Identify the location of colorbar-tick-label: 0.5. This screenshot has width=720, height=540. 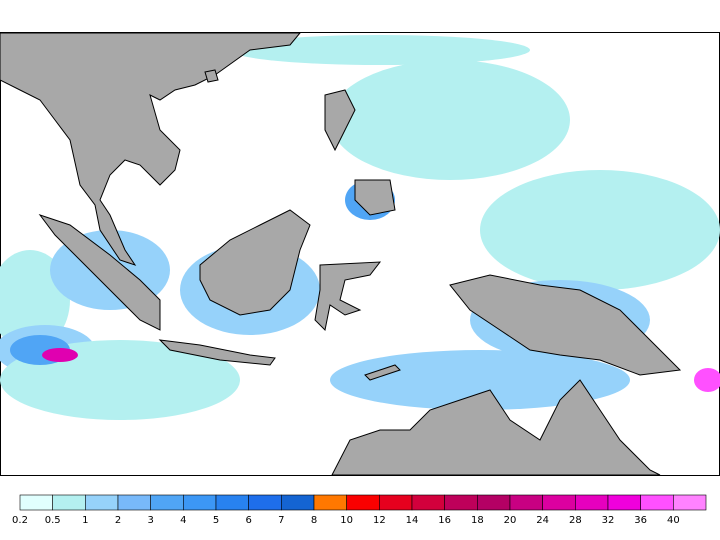
(53, 520).